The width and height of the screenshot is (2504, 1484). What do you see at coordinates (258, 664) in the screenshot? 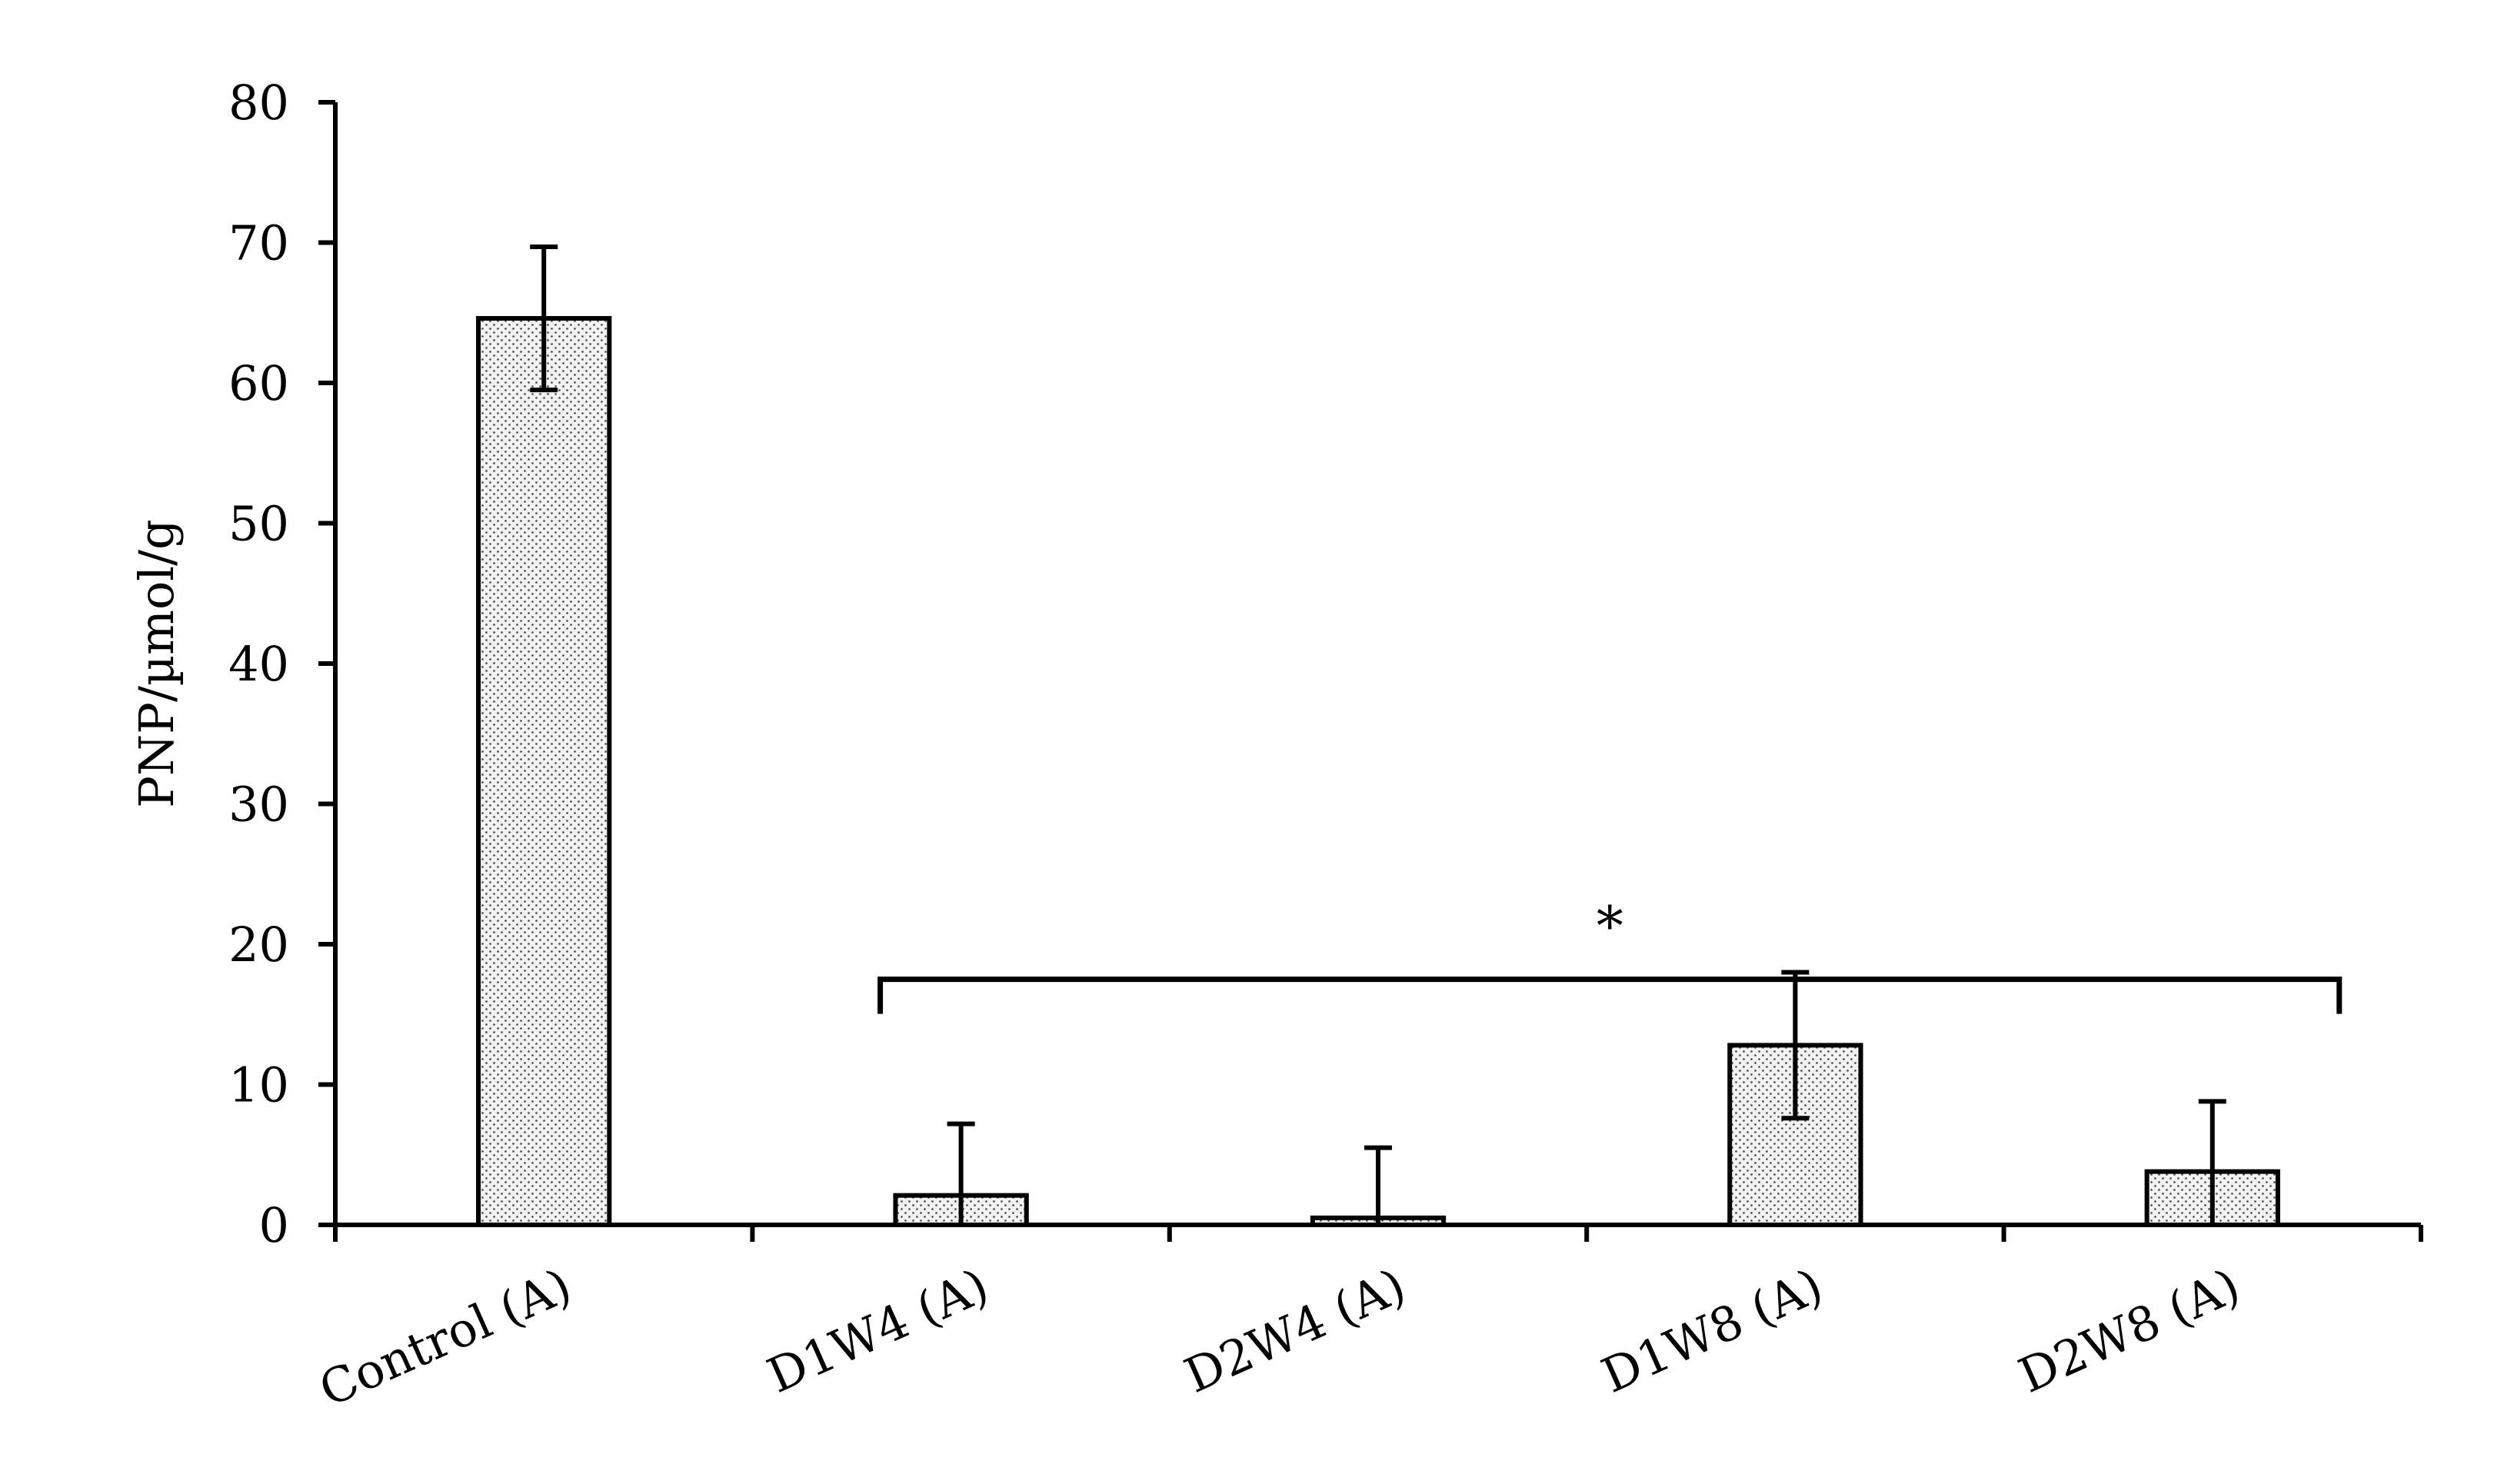
I see `y-tick-label: 40` at bounding box center [258, 664].